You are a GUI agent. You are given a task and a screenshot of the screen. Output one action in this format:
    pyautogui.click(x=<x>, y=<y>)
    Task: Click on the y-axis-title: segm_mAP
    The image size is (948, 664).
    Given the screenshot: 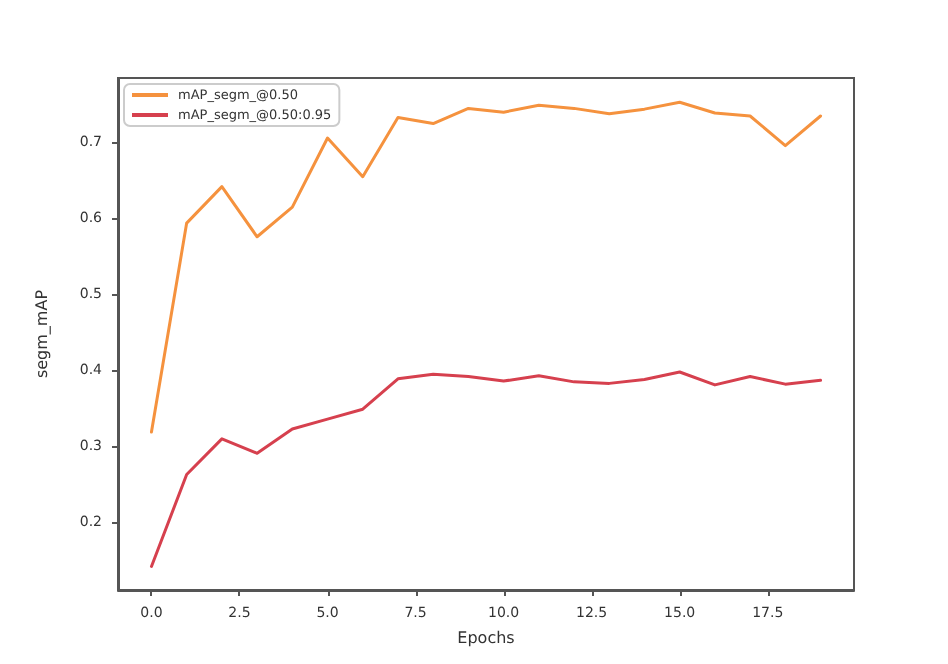 What is the action you would take?
    pyautogui.click(x=42, y=334)
    